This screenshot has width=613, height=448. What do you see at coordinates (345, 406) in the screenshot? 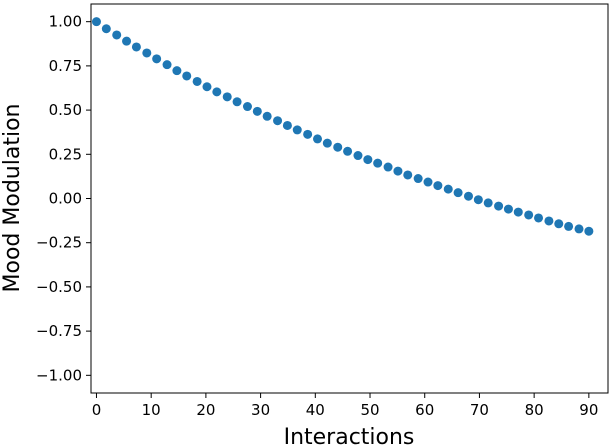
I see `x-axis: 0 10 20 30 40 50 60 70 80 90` at bounding box center [345, 406].